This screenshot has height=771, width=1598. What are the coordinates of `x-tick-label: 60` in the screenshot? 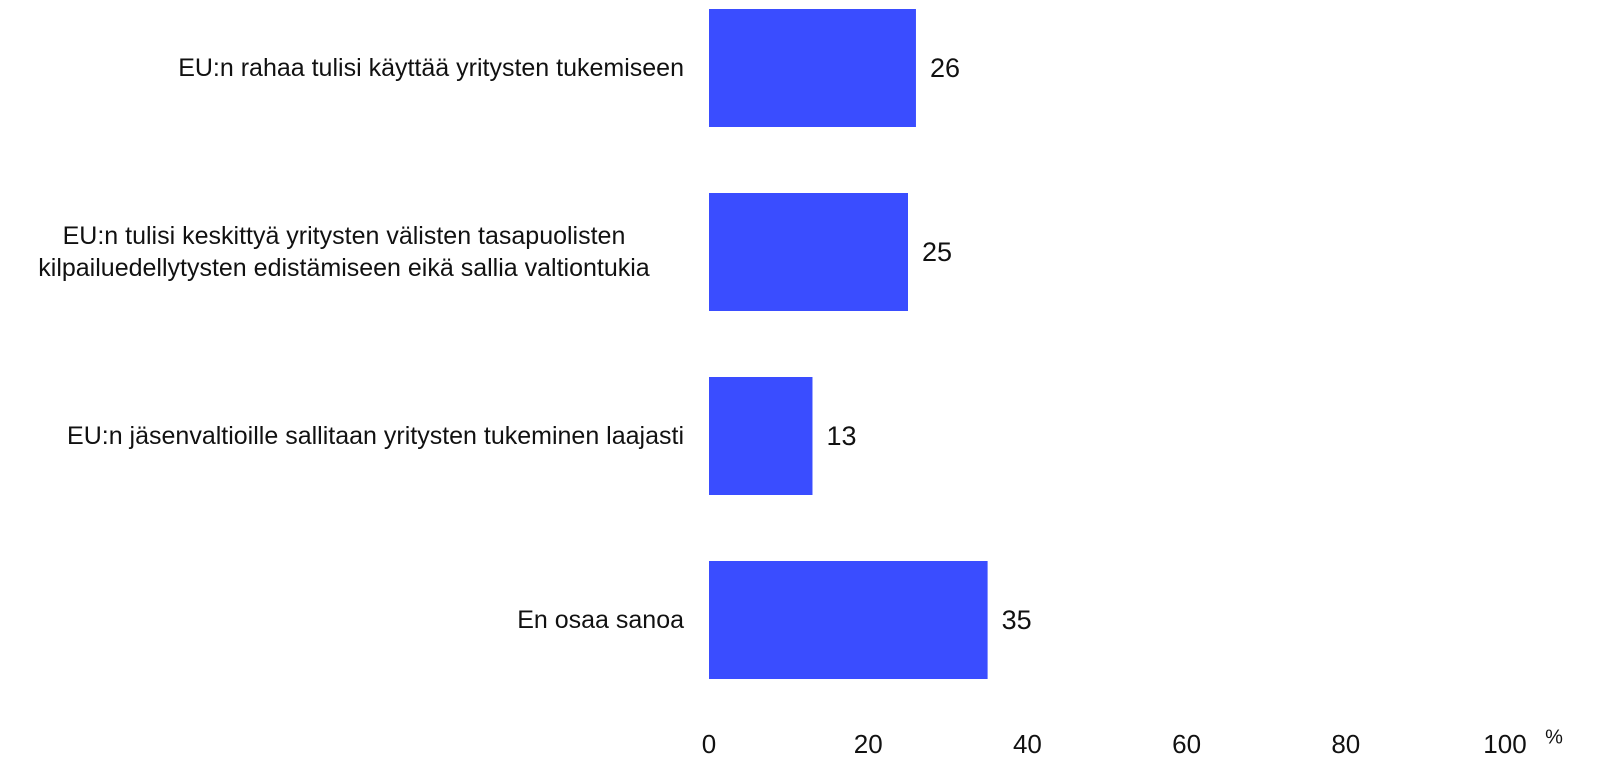 It's located at (1186, 744).